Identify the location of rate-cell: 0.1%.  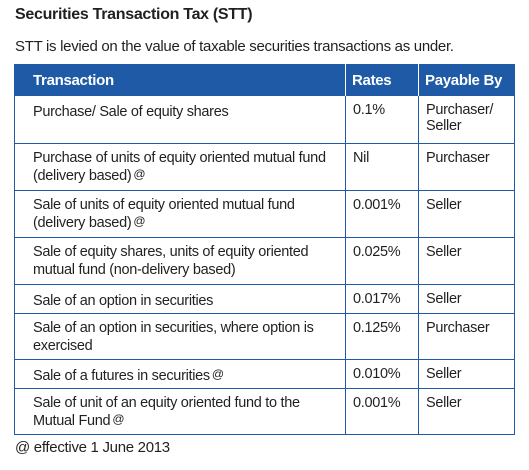
(382, 119).